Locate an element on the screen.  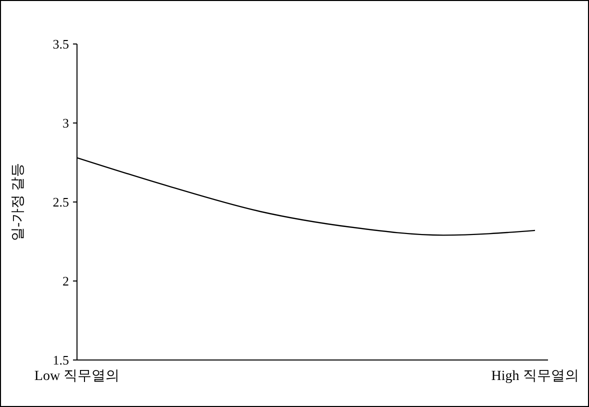
y-tick-label: 2.5 is located at coordinates (60, 202).